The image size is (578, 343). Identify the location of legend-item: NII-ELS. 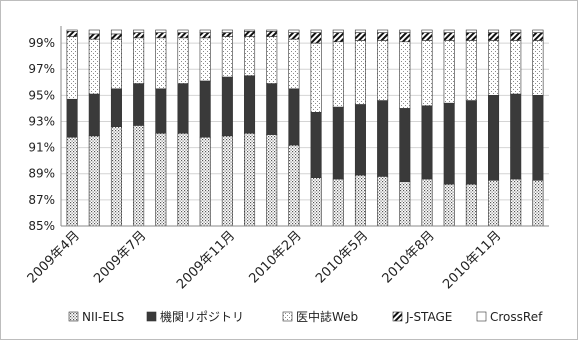
(96, 317).